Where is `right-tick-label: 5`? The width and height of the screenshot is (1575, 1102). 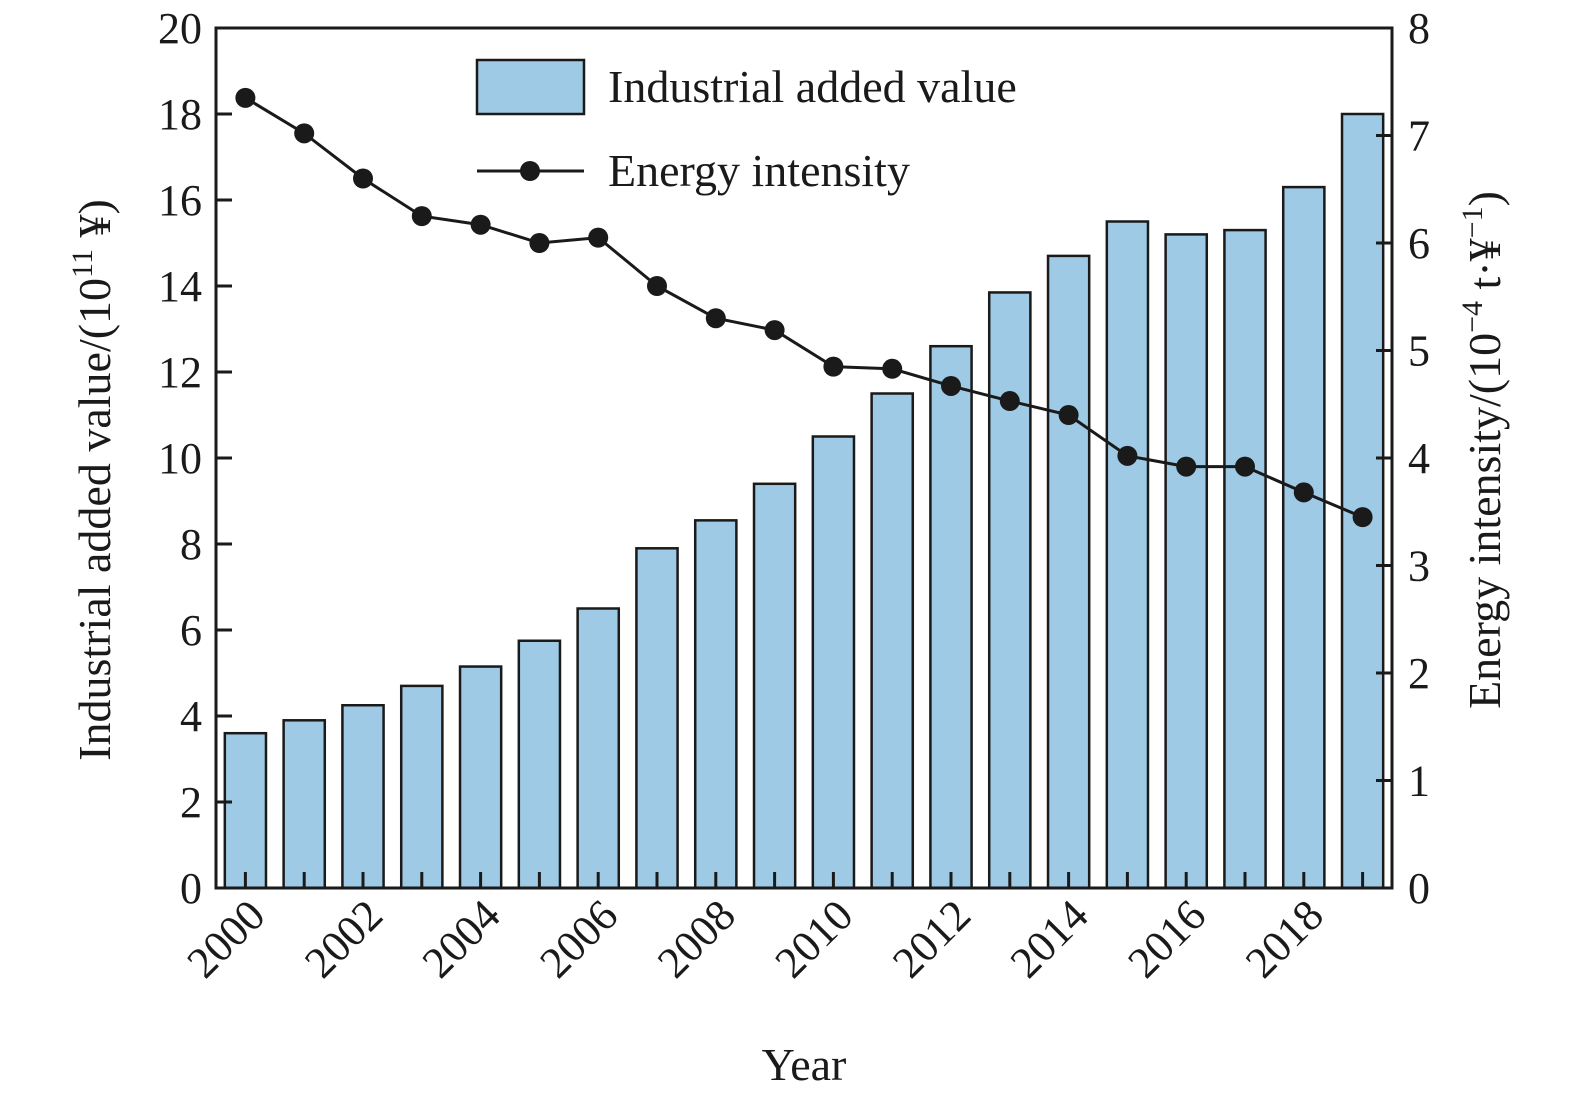 right-tick-label: 5 is located at coordinates (1419, 351).